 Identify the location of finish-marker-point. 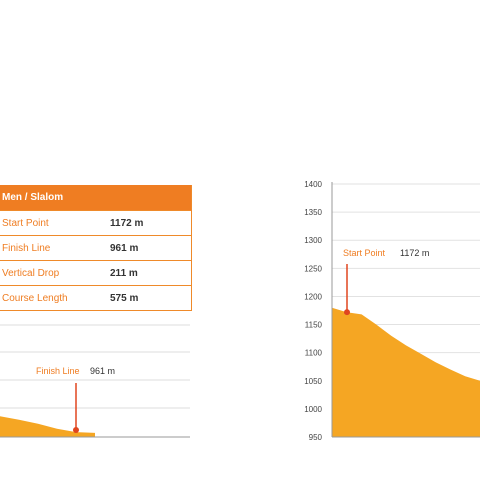
(76, 430).